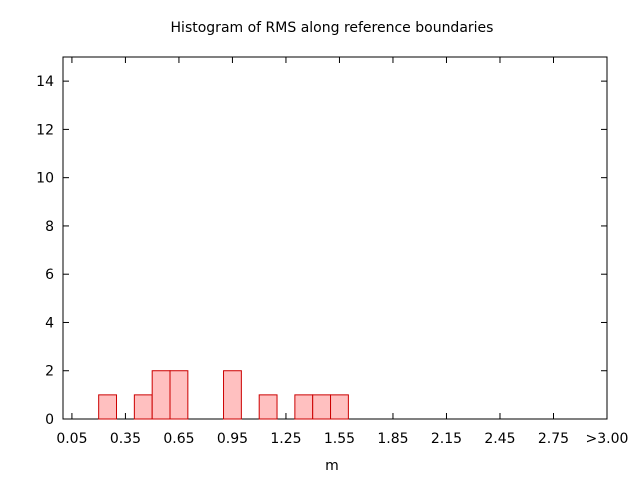  Describe the element at coordinates (45, 179) in the screenshot. I see `y-tick-label: 10` at that location.